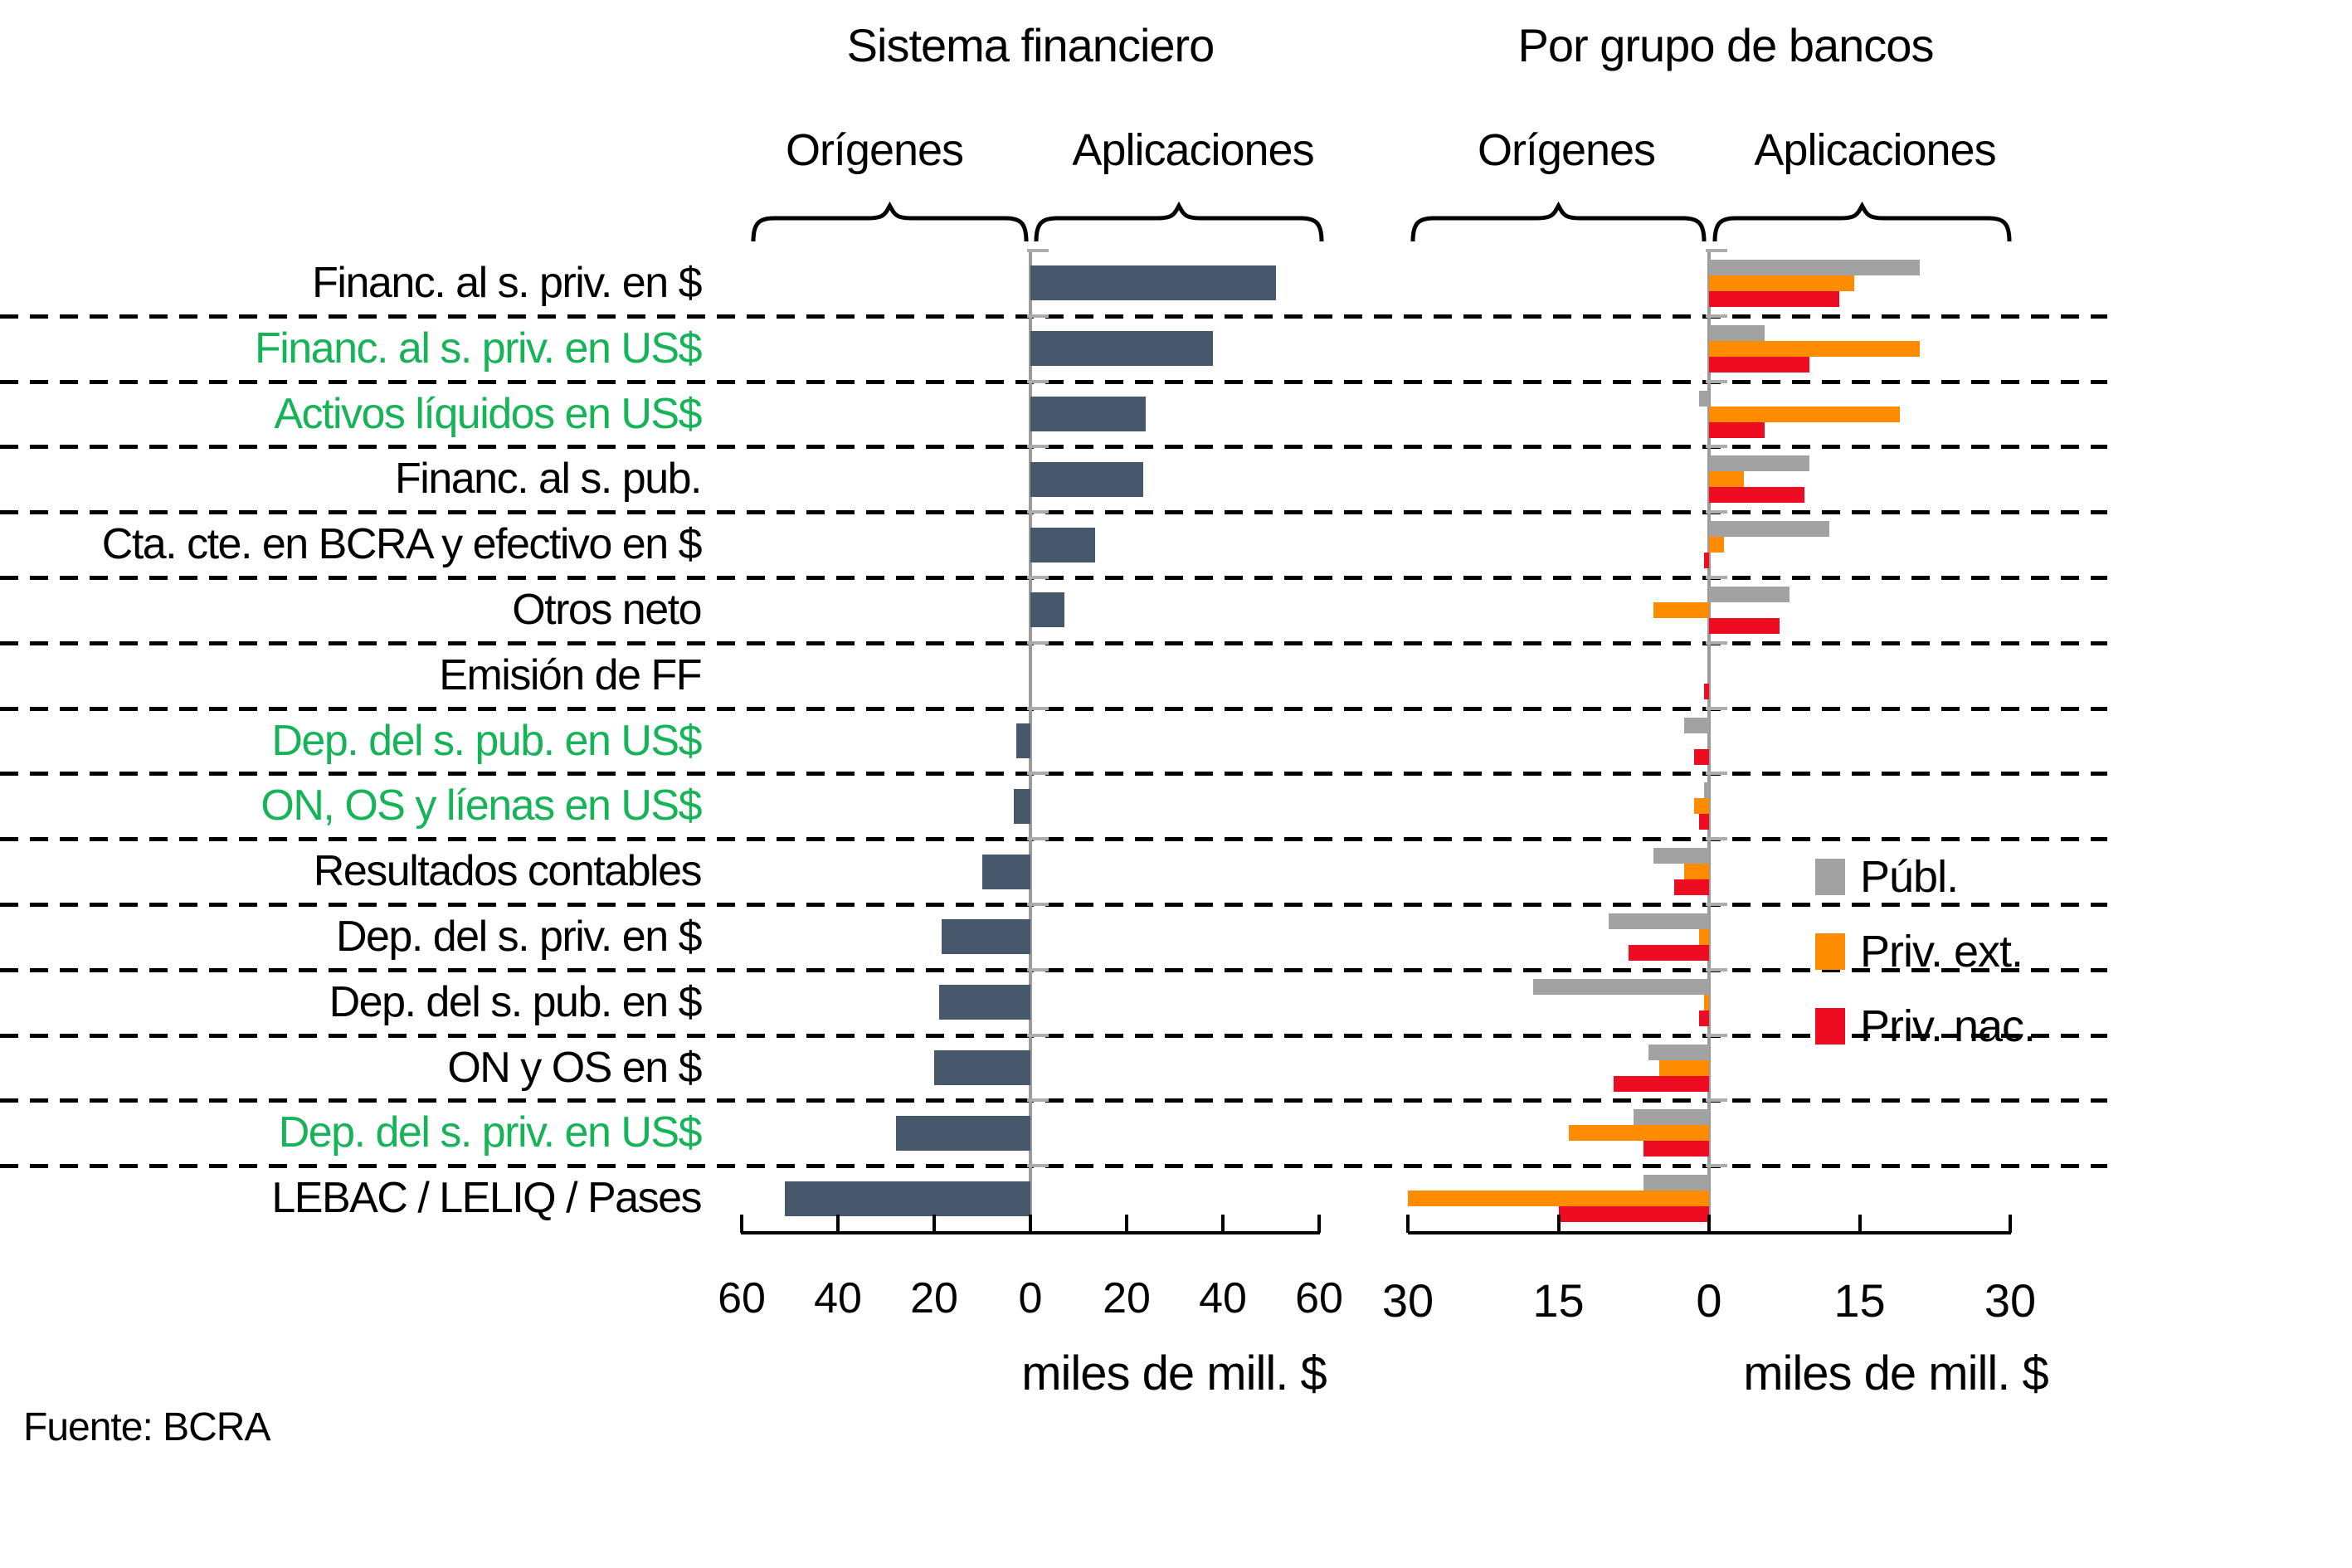 This screenshot has height=1568, width=2352. Describe the element at coordinates (402, 544) in the screenshot. I see `category-label: Cta. cte. en BCRA y efectivo en $` at that location.